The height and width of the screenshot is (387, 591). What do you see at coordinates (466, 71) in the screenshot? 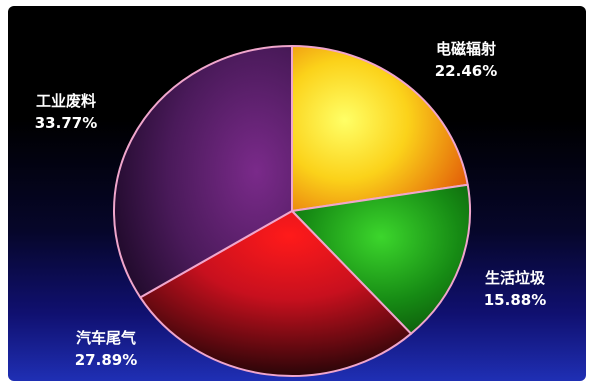
I see `slice-percent-label: 22.46%` at bounding box center [466, 71].